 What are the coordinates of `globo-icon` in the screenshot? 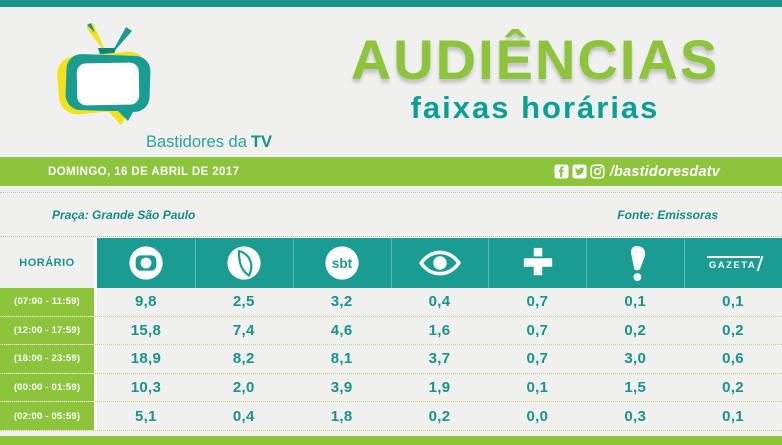 It's located at (146, 263).